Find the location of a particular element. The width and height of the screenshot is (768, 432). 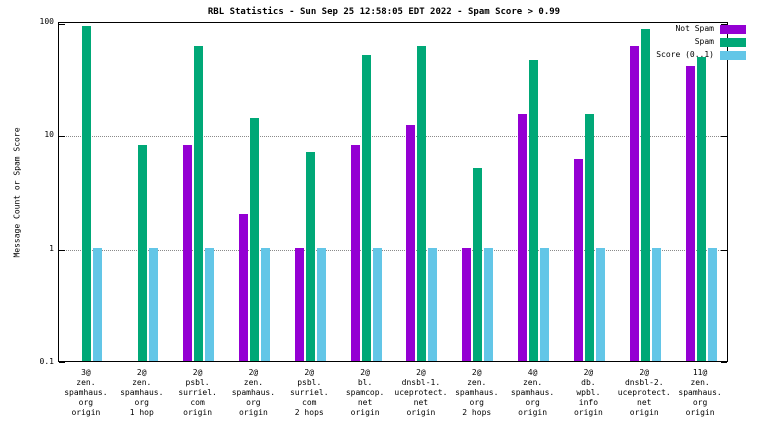

legend-item: Score (0..1) is located at coordinates (701, 55).